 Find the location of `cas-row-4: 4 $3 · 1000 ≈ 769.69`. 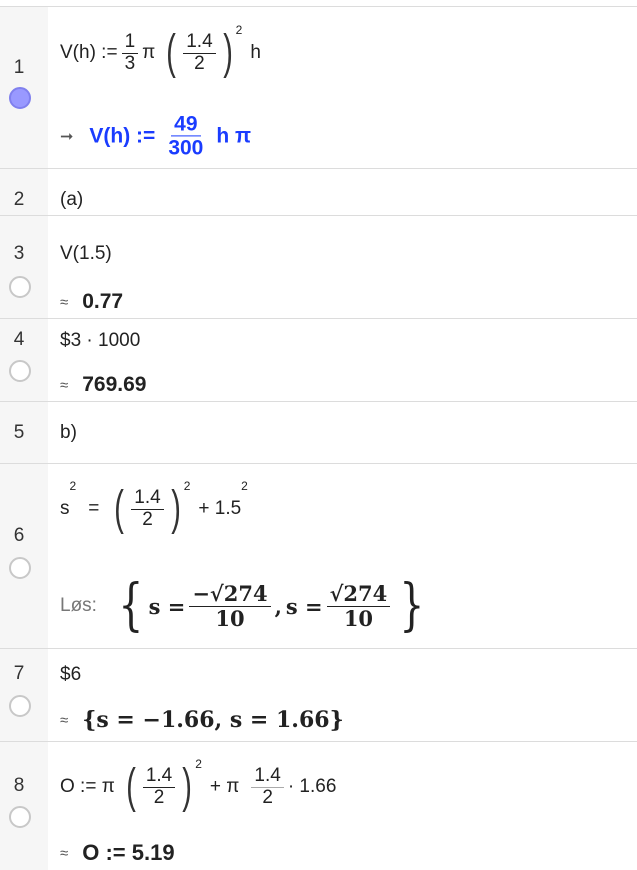

cas-row-4: 4 $3 · 1000 ≈ 769.69 is located at coordinates (318, 360).